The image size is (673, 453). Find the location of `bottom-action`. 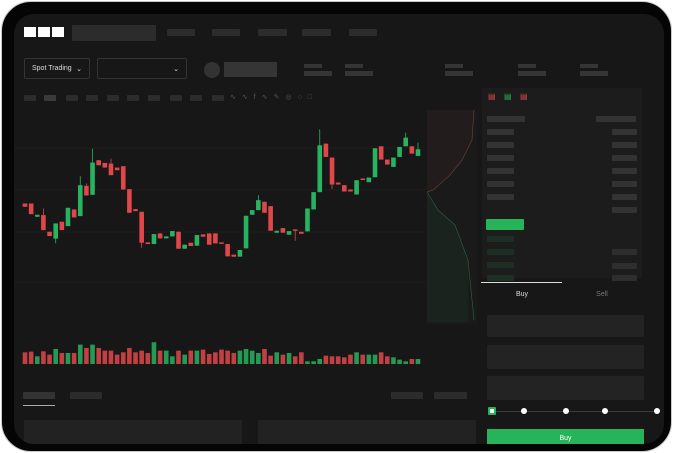

bottom-action is located at coordinates (407, 395).